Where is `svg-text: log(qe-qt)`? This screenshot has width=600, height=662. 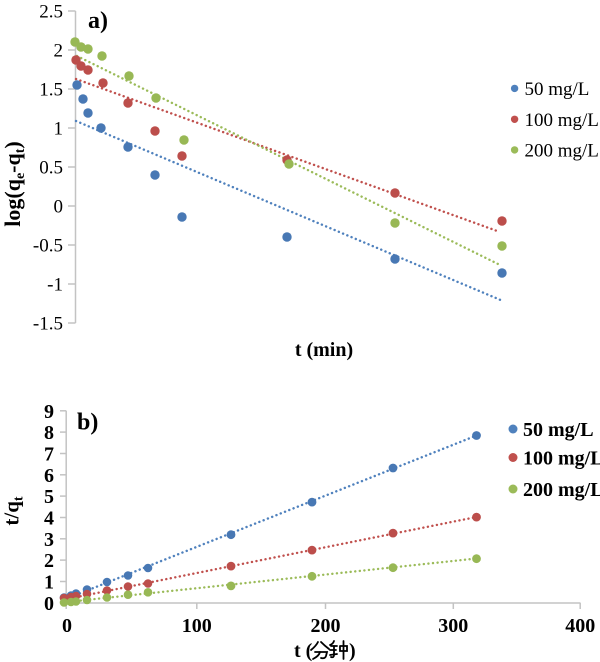 svg-text: log(qe-qt) is located at coordinates (14, 183).